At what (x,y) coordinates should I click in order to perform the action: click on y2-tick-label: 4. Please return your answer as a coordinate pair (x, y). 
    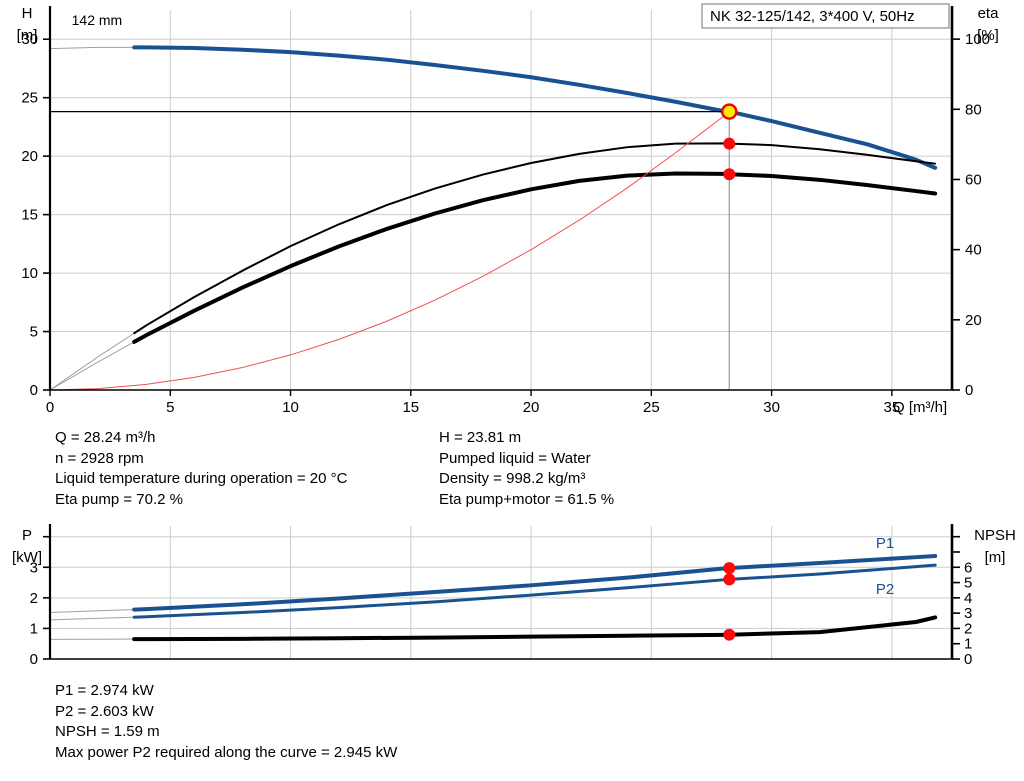
    Looking at the image, I should click on (968, 598).